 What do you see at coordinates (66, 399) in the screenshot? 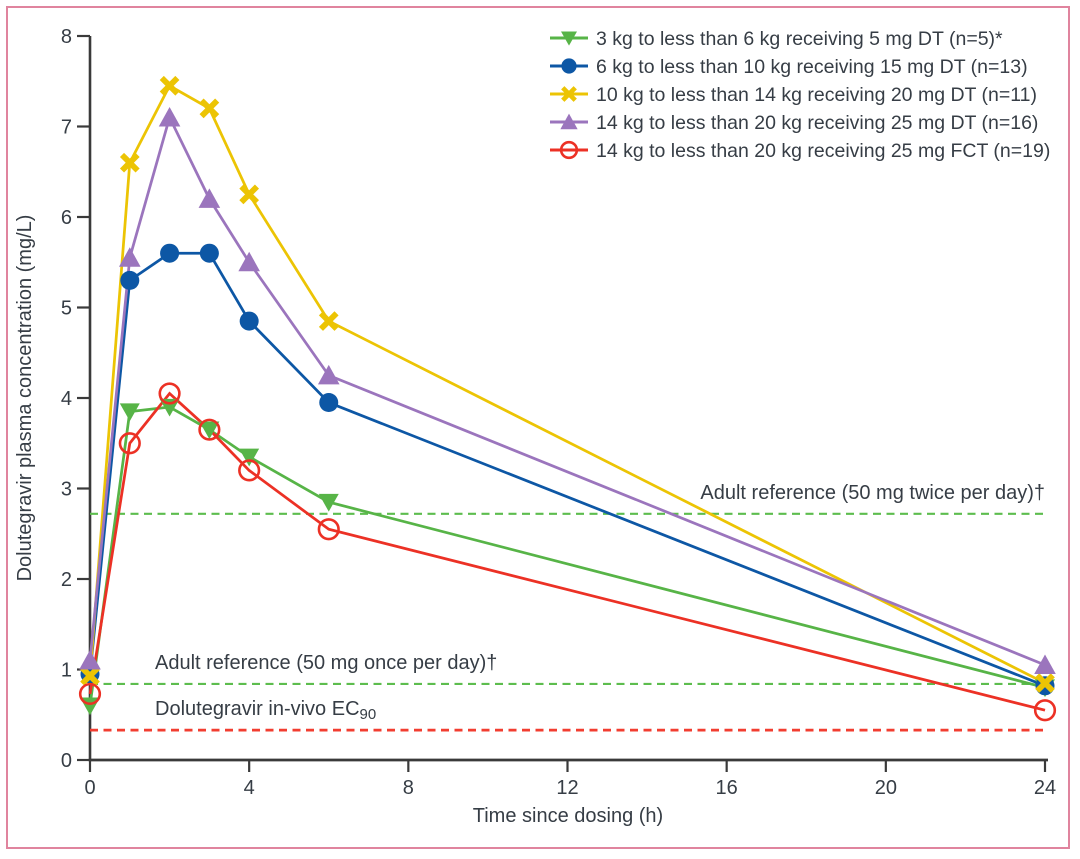
I see `y-tick-label: 4` at bounding box center [66, 399].